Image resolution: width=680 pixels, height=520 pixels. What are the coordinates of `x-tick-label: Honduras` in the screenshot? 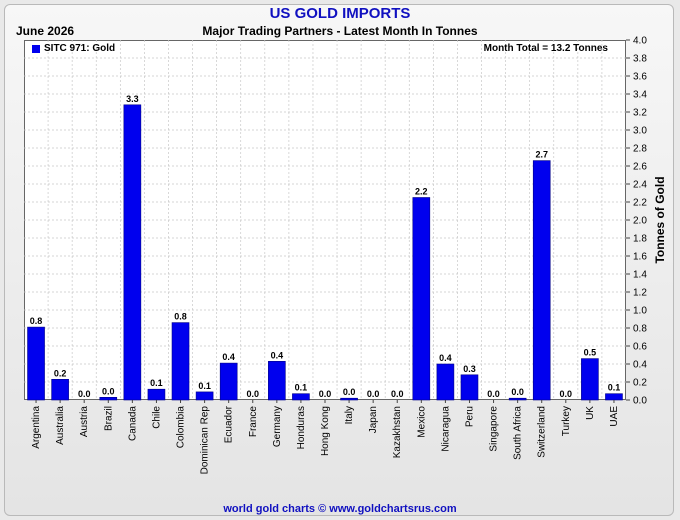 It's located at (301, 427).